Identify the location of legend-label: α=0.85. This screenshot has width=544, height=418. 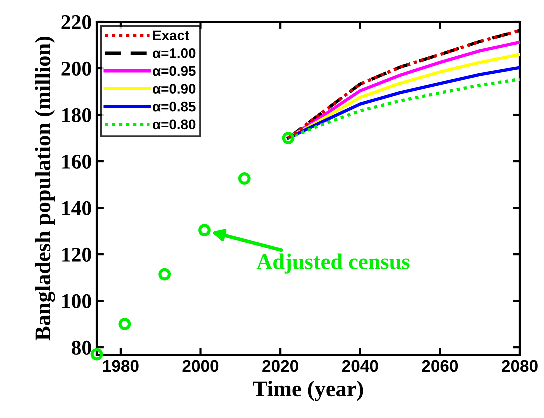
(174, 107).